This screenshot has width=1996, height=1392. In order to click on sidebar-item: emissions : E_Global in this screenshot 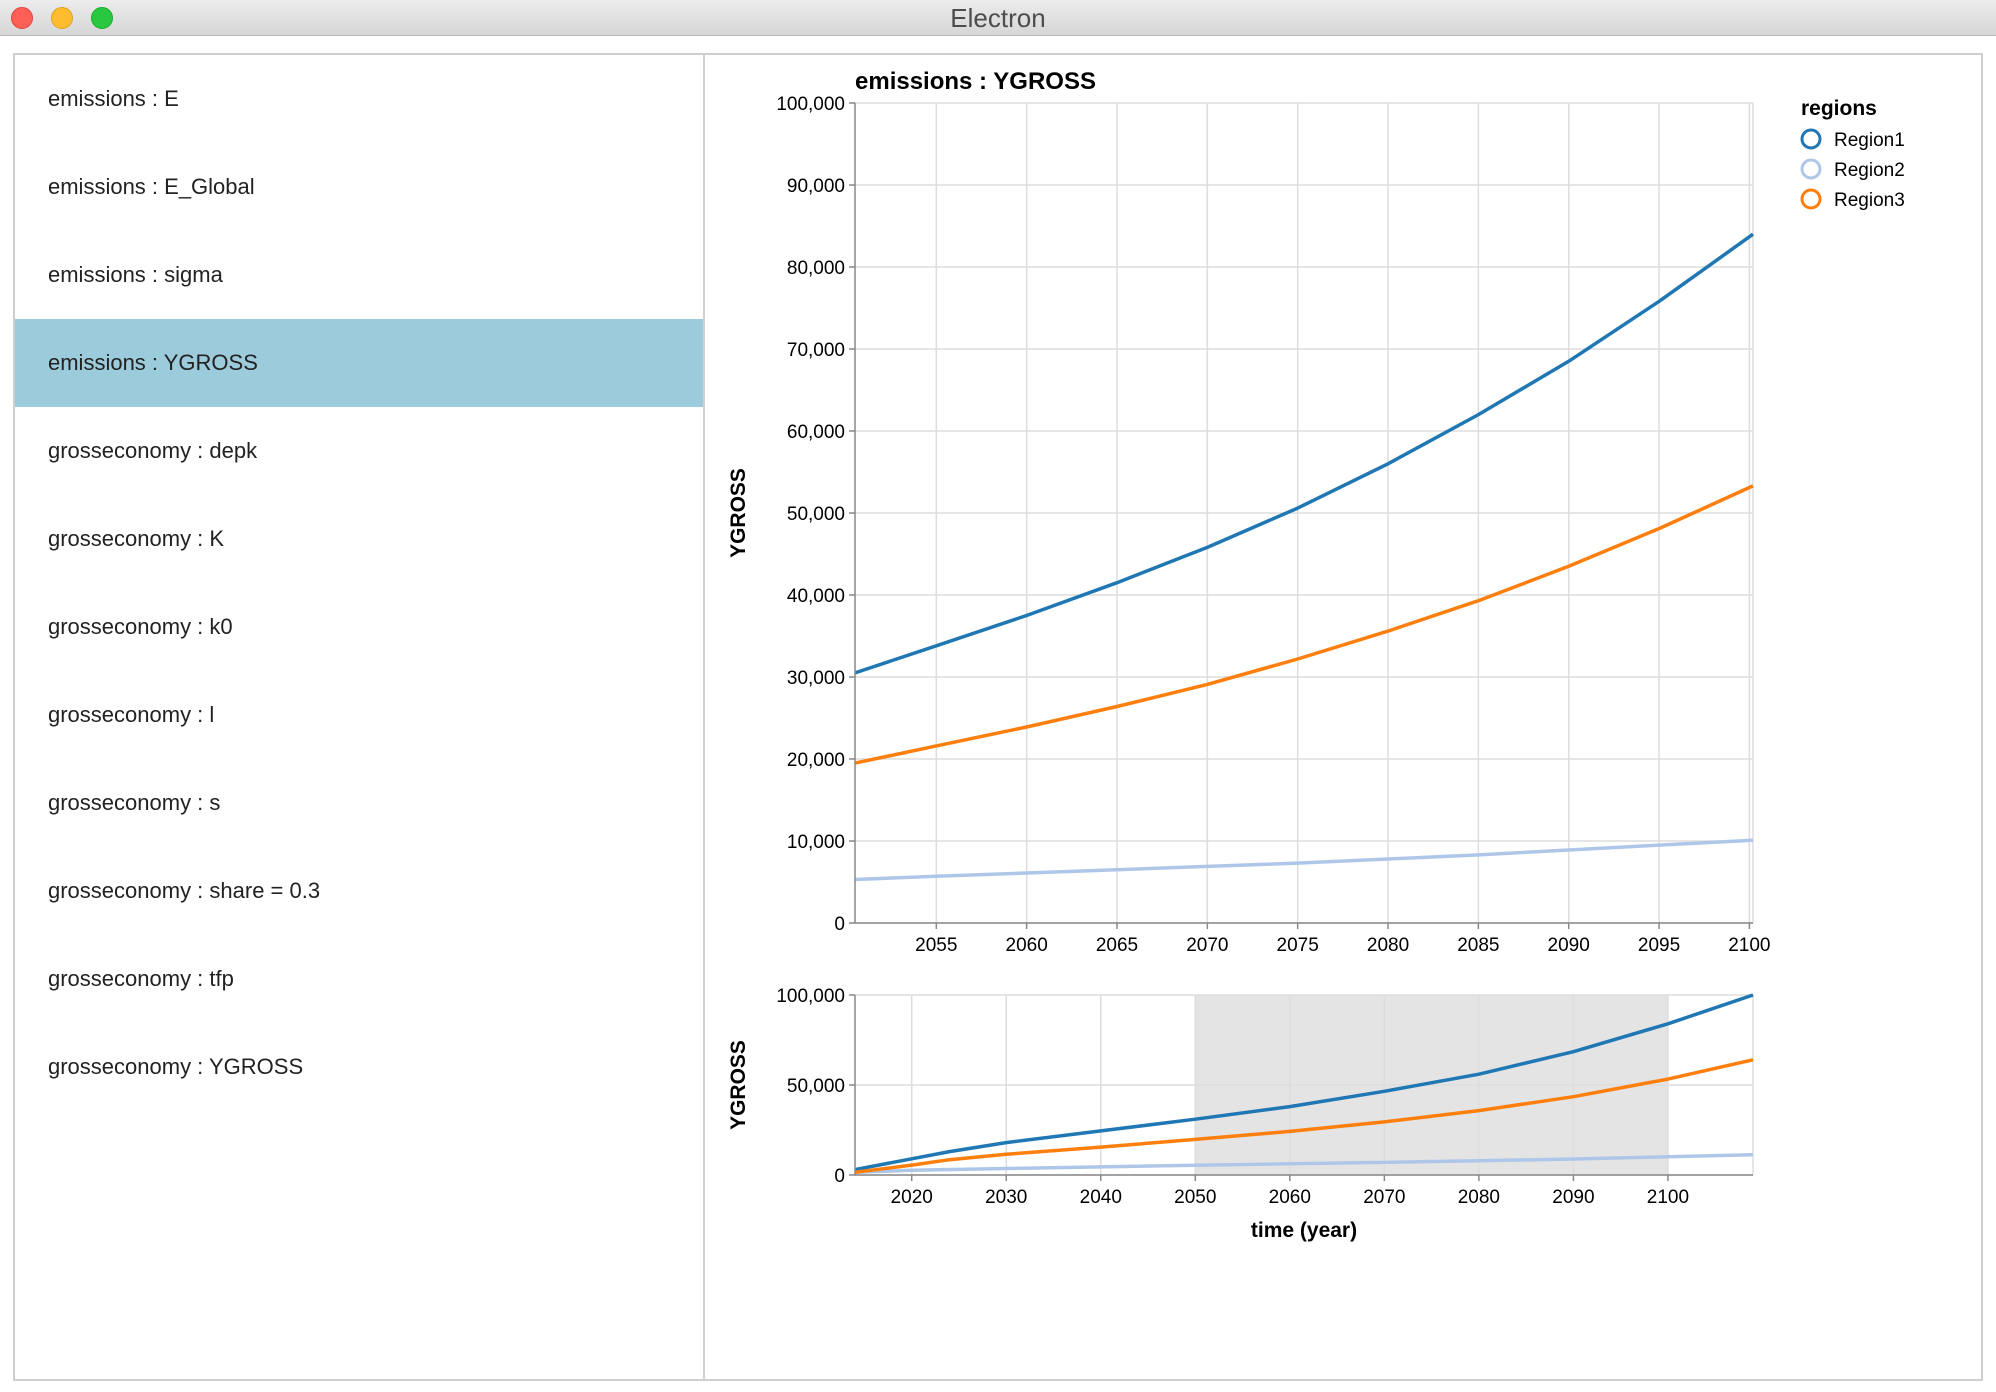, I will do `click(151, 186)`.